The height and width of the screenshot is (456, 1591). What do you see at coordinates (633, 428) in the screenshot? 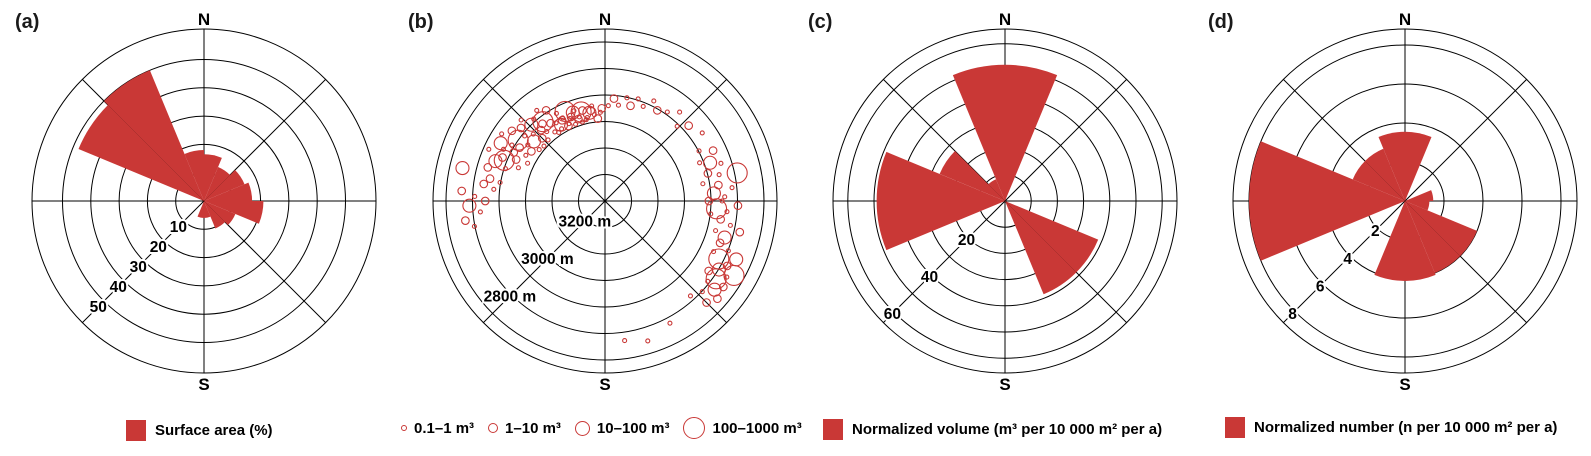
I see `size-class-label-3: 10–100 m³` at bounding box center [633, 428].